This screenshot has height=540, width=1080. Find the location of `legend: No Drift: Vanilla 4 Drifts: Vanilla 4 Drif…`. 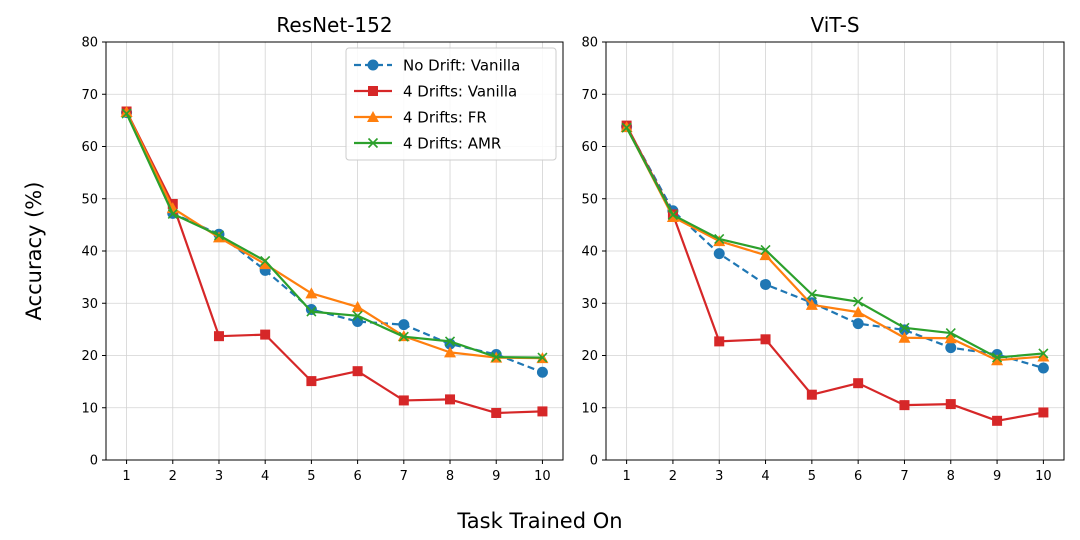

legend: No Drift: Vanilla 4 Drifts: Vanilla 4 Drif… is located at coordinates (451, 104).